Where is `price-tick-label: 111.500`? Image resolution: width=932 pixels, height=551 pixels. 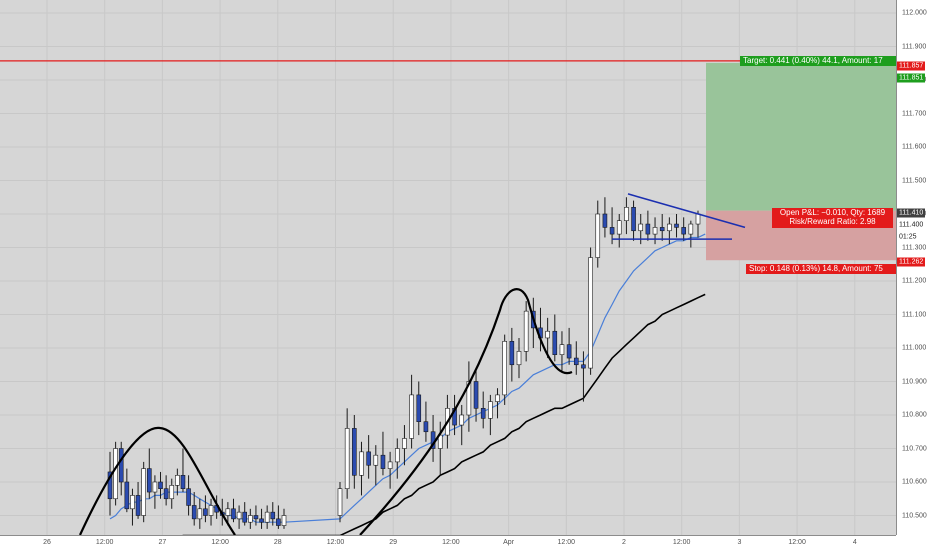 price-tick-label: 111.500 is located at coordinates (914, 180).